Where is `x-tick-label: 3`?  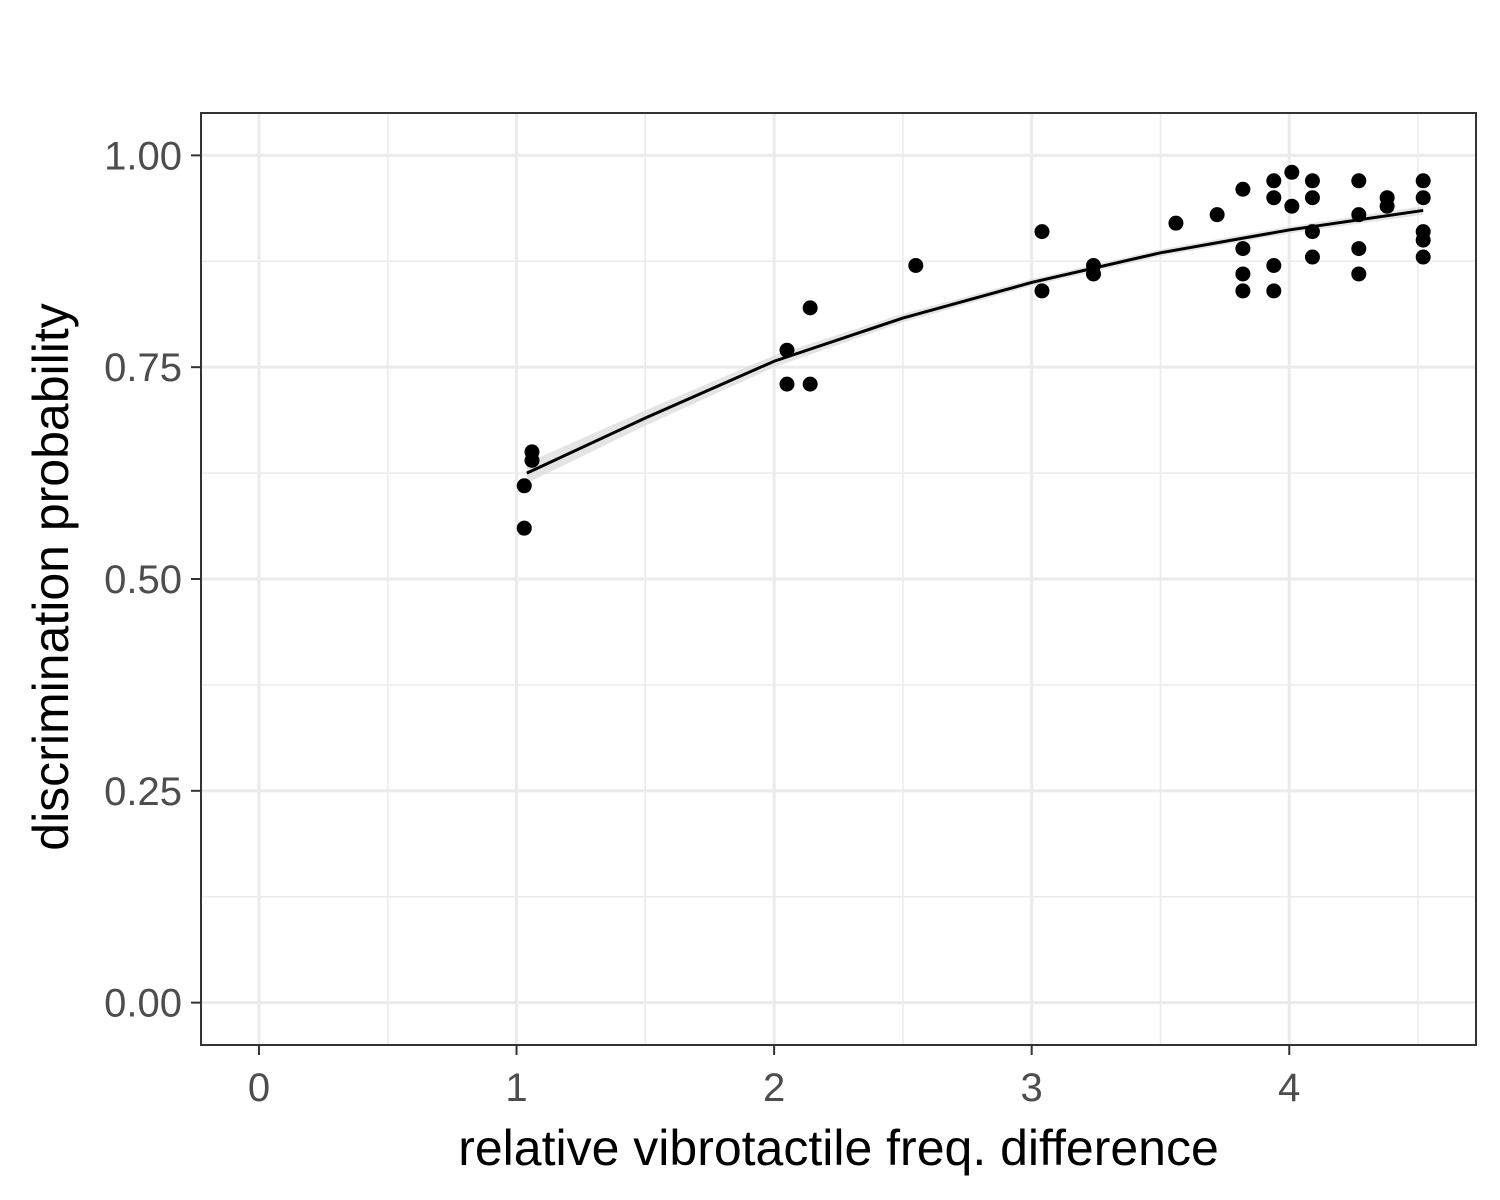 x-tick-label: 3 is located at coordinates (1032, 1088).